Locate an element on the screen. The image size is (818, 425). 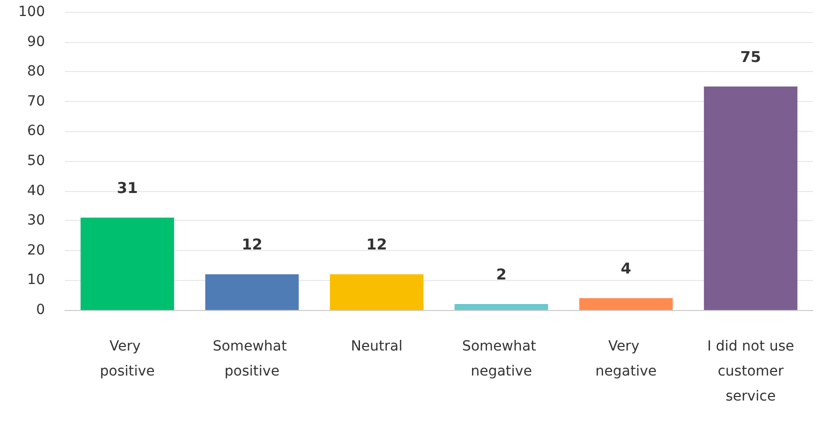
y-tick-label: 90 is located at coordinates (36, 42).